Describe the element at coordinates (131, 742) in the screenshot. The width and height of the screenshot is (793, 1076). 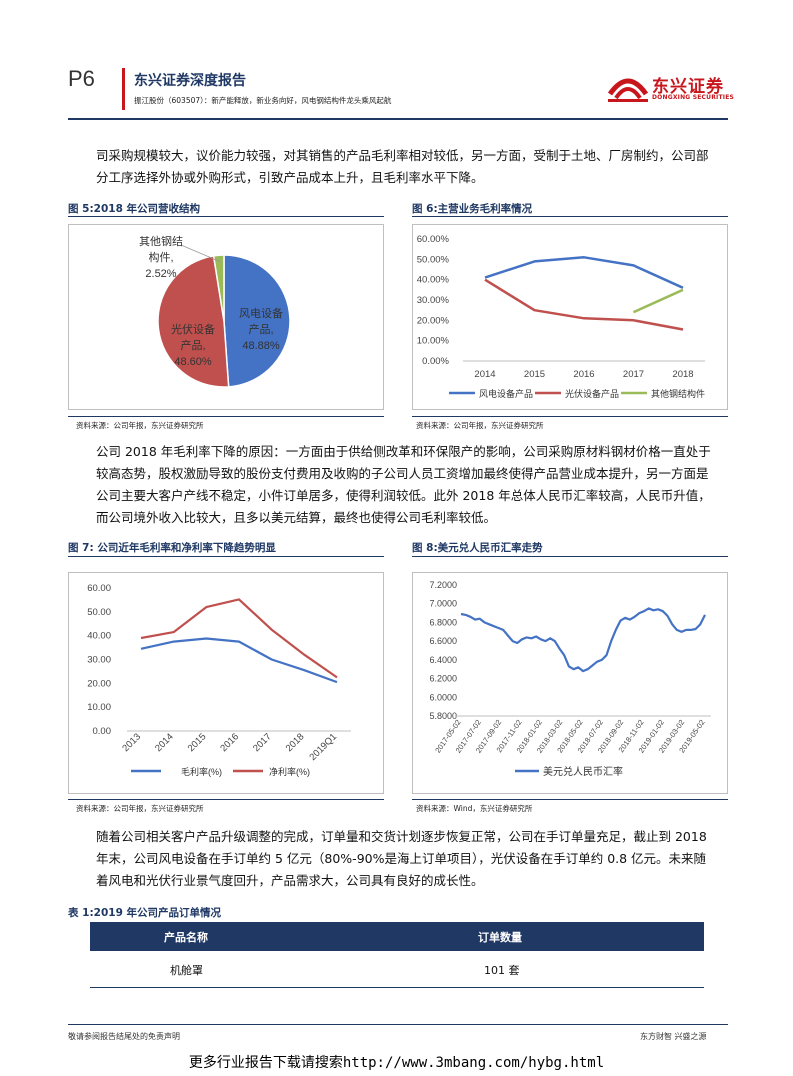
I see `fig7-xtick: 2013` at that location.